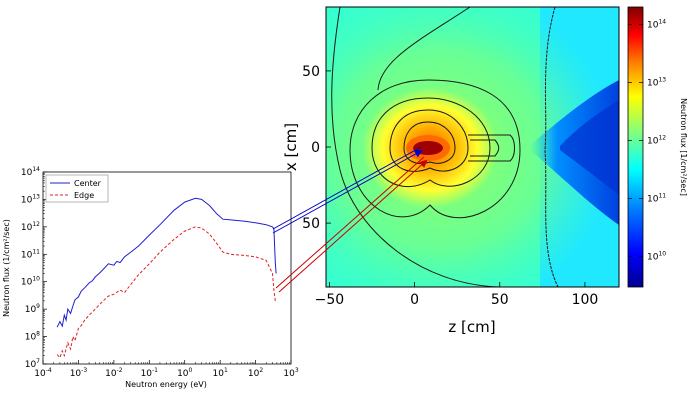  Describe the element at coordinates (88, 183) in the screenshot. I see `legend-label-center: Center` at that location.